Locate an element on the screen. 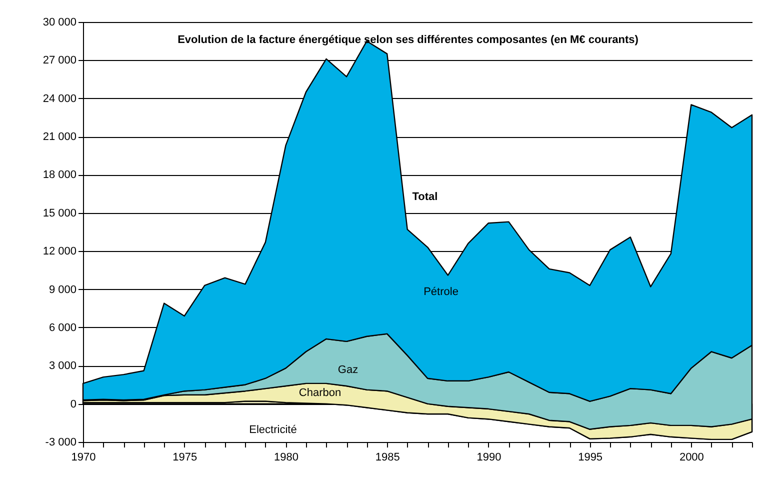  y-tick-label: 12 000 is located at coordinates (59, 252).